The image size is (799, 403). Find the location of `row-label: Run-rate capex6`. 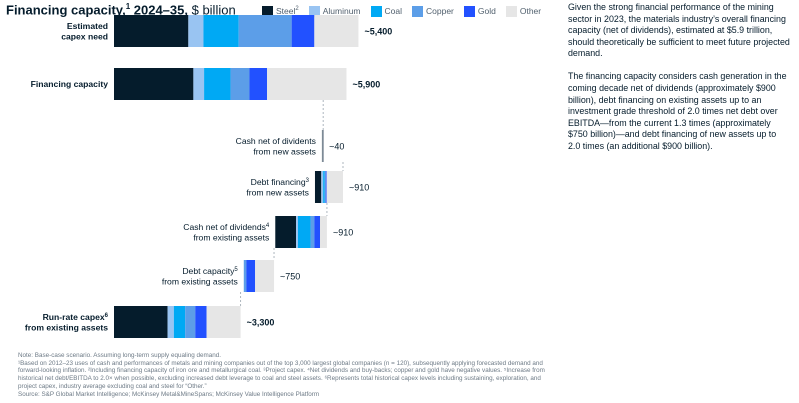

row-label: Run-rate capex6 is located at coordinates (76, 317).